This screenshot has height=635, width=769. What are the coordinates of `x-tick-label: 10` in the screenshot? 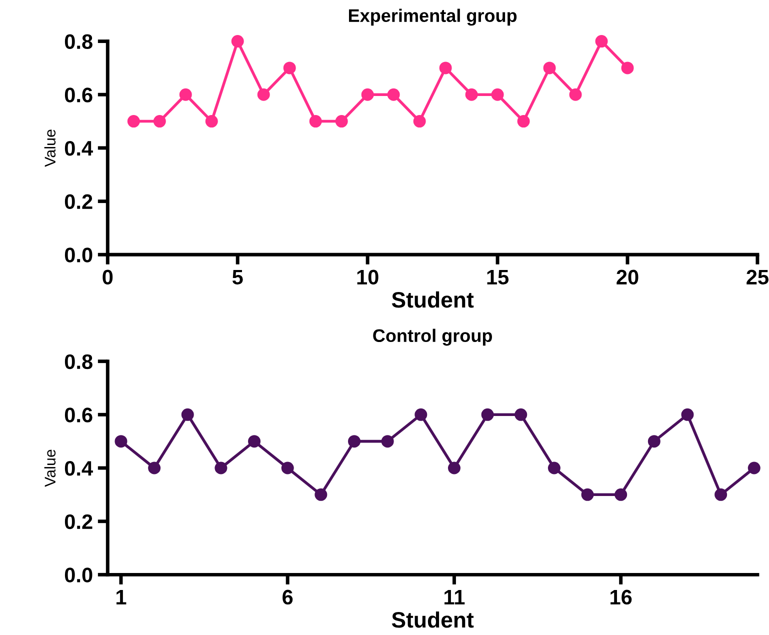 It's located at (367, 277).